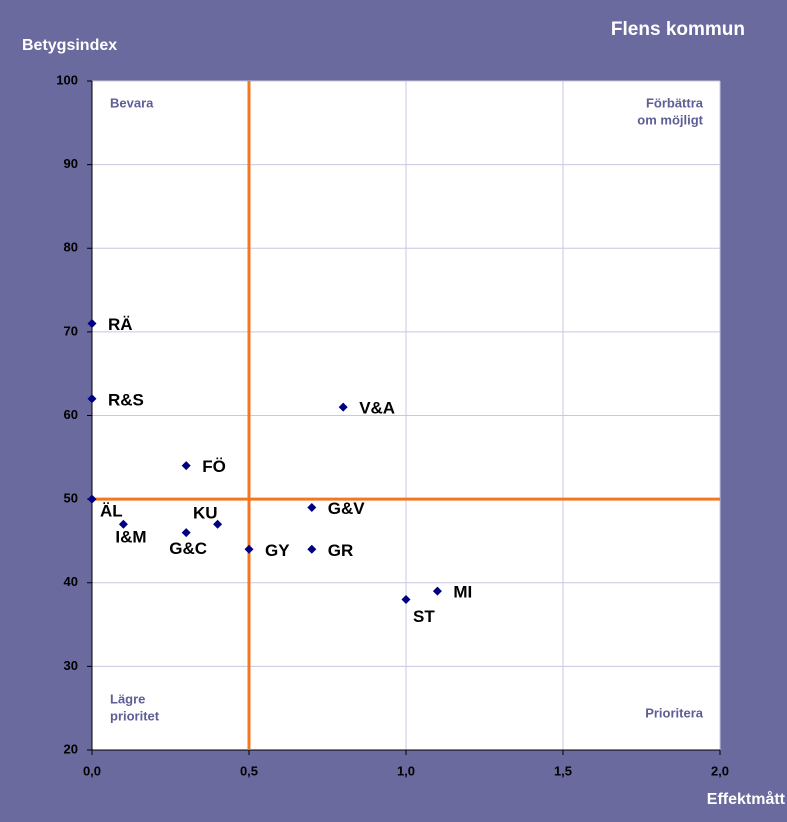 The width and height of the screenshot is (787, 822). I want to click on point-label: R&S, so click(126, 399).